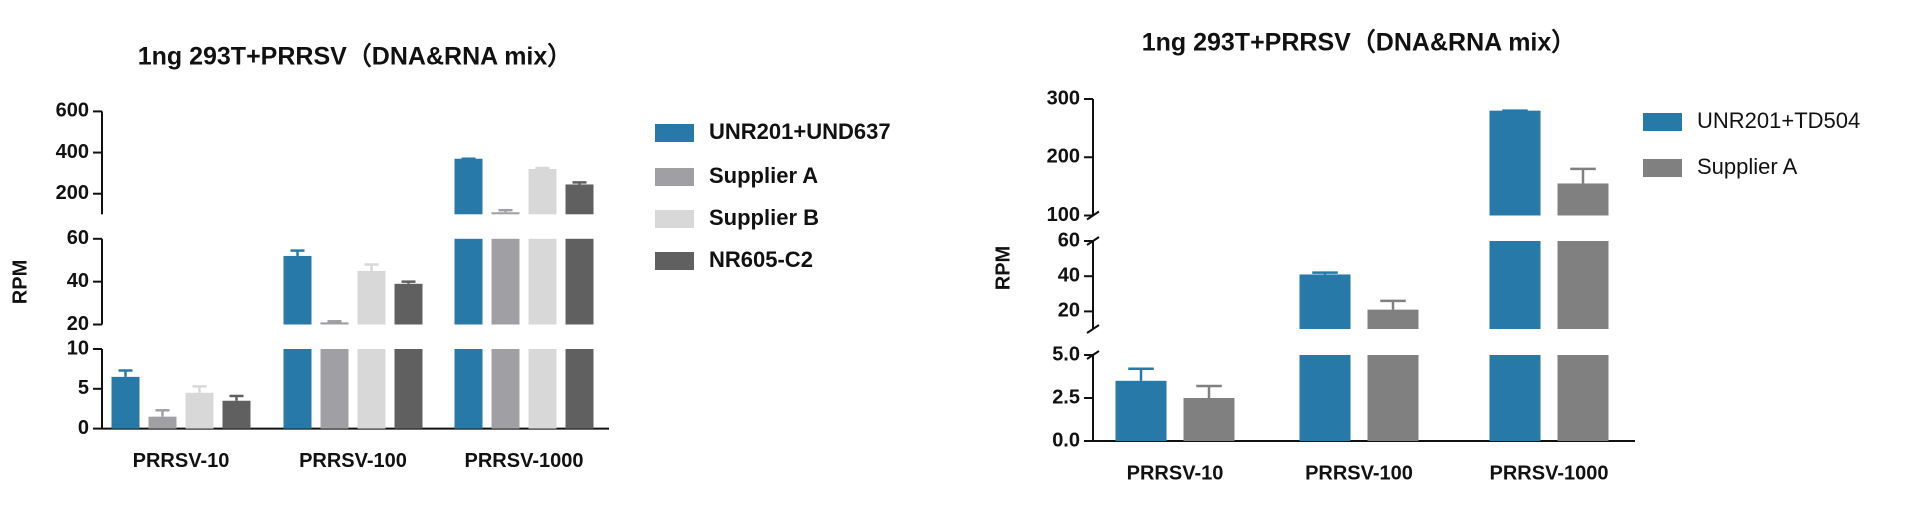  Describe the element at coordinates (72, 111) in the screenshot. I see `y-tick-label: 600` at that location.